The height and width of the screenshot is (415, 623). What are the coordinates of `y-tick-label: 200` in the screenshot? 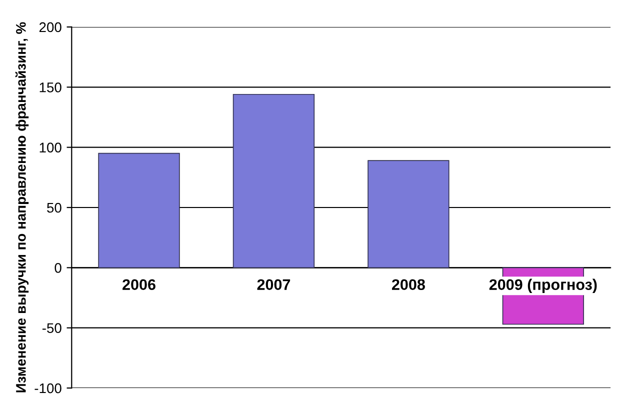 It's located at (50, 27).